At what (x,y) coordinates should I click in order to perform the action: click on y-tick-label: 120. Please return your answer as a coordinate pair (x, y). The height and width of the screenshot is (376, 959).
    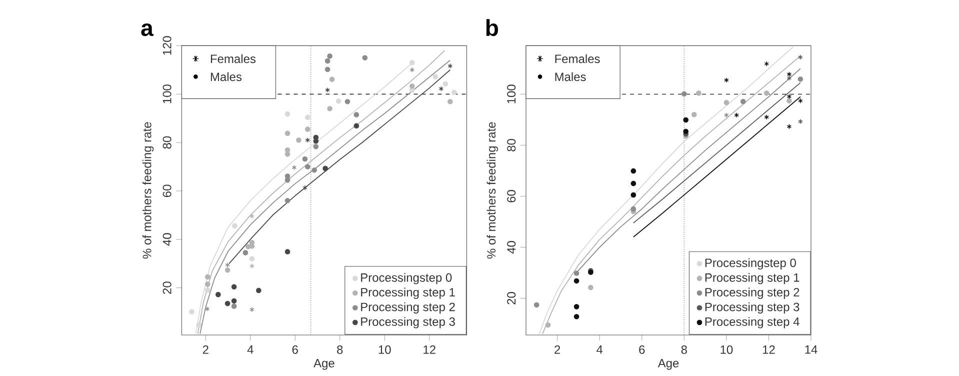
    Looking at the image, I should click on (167, 45).